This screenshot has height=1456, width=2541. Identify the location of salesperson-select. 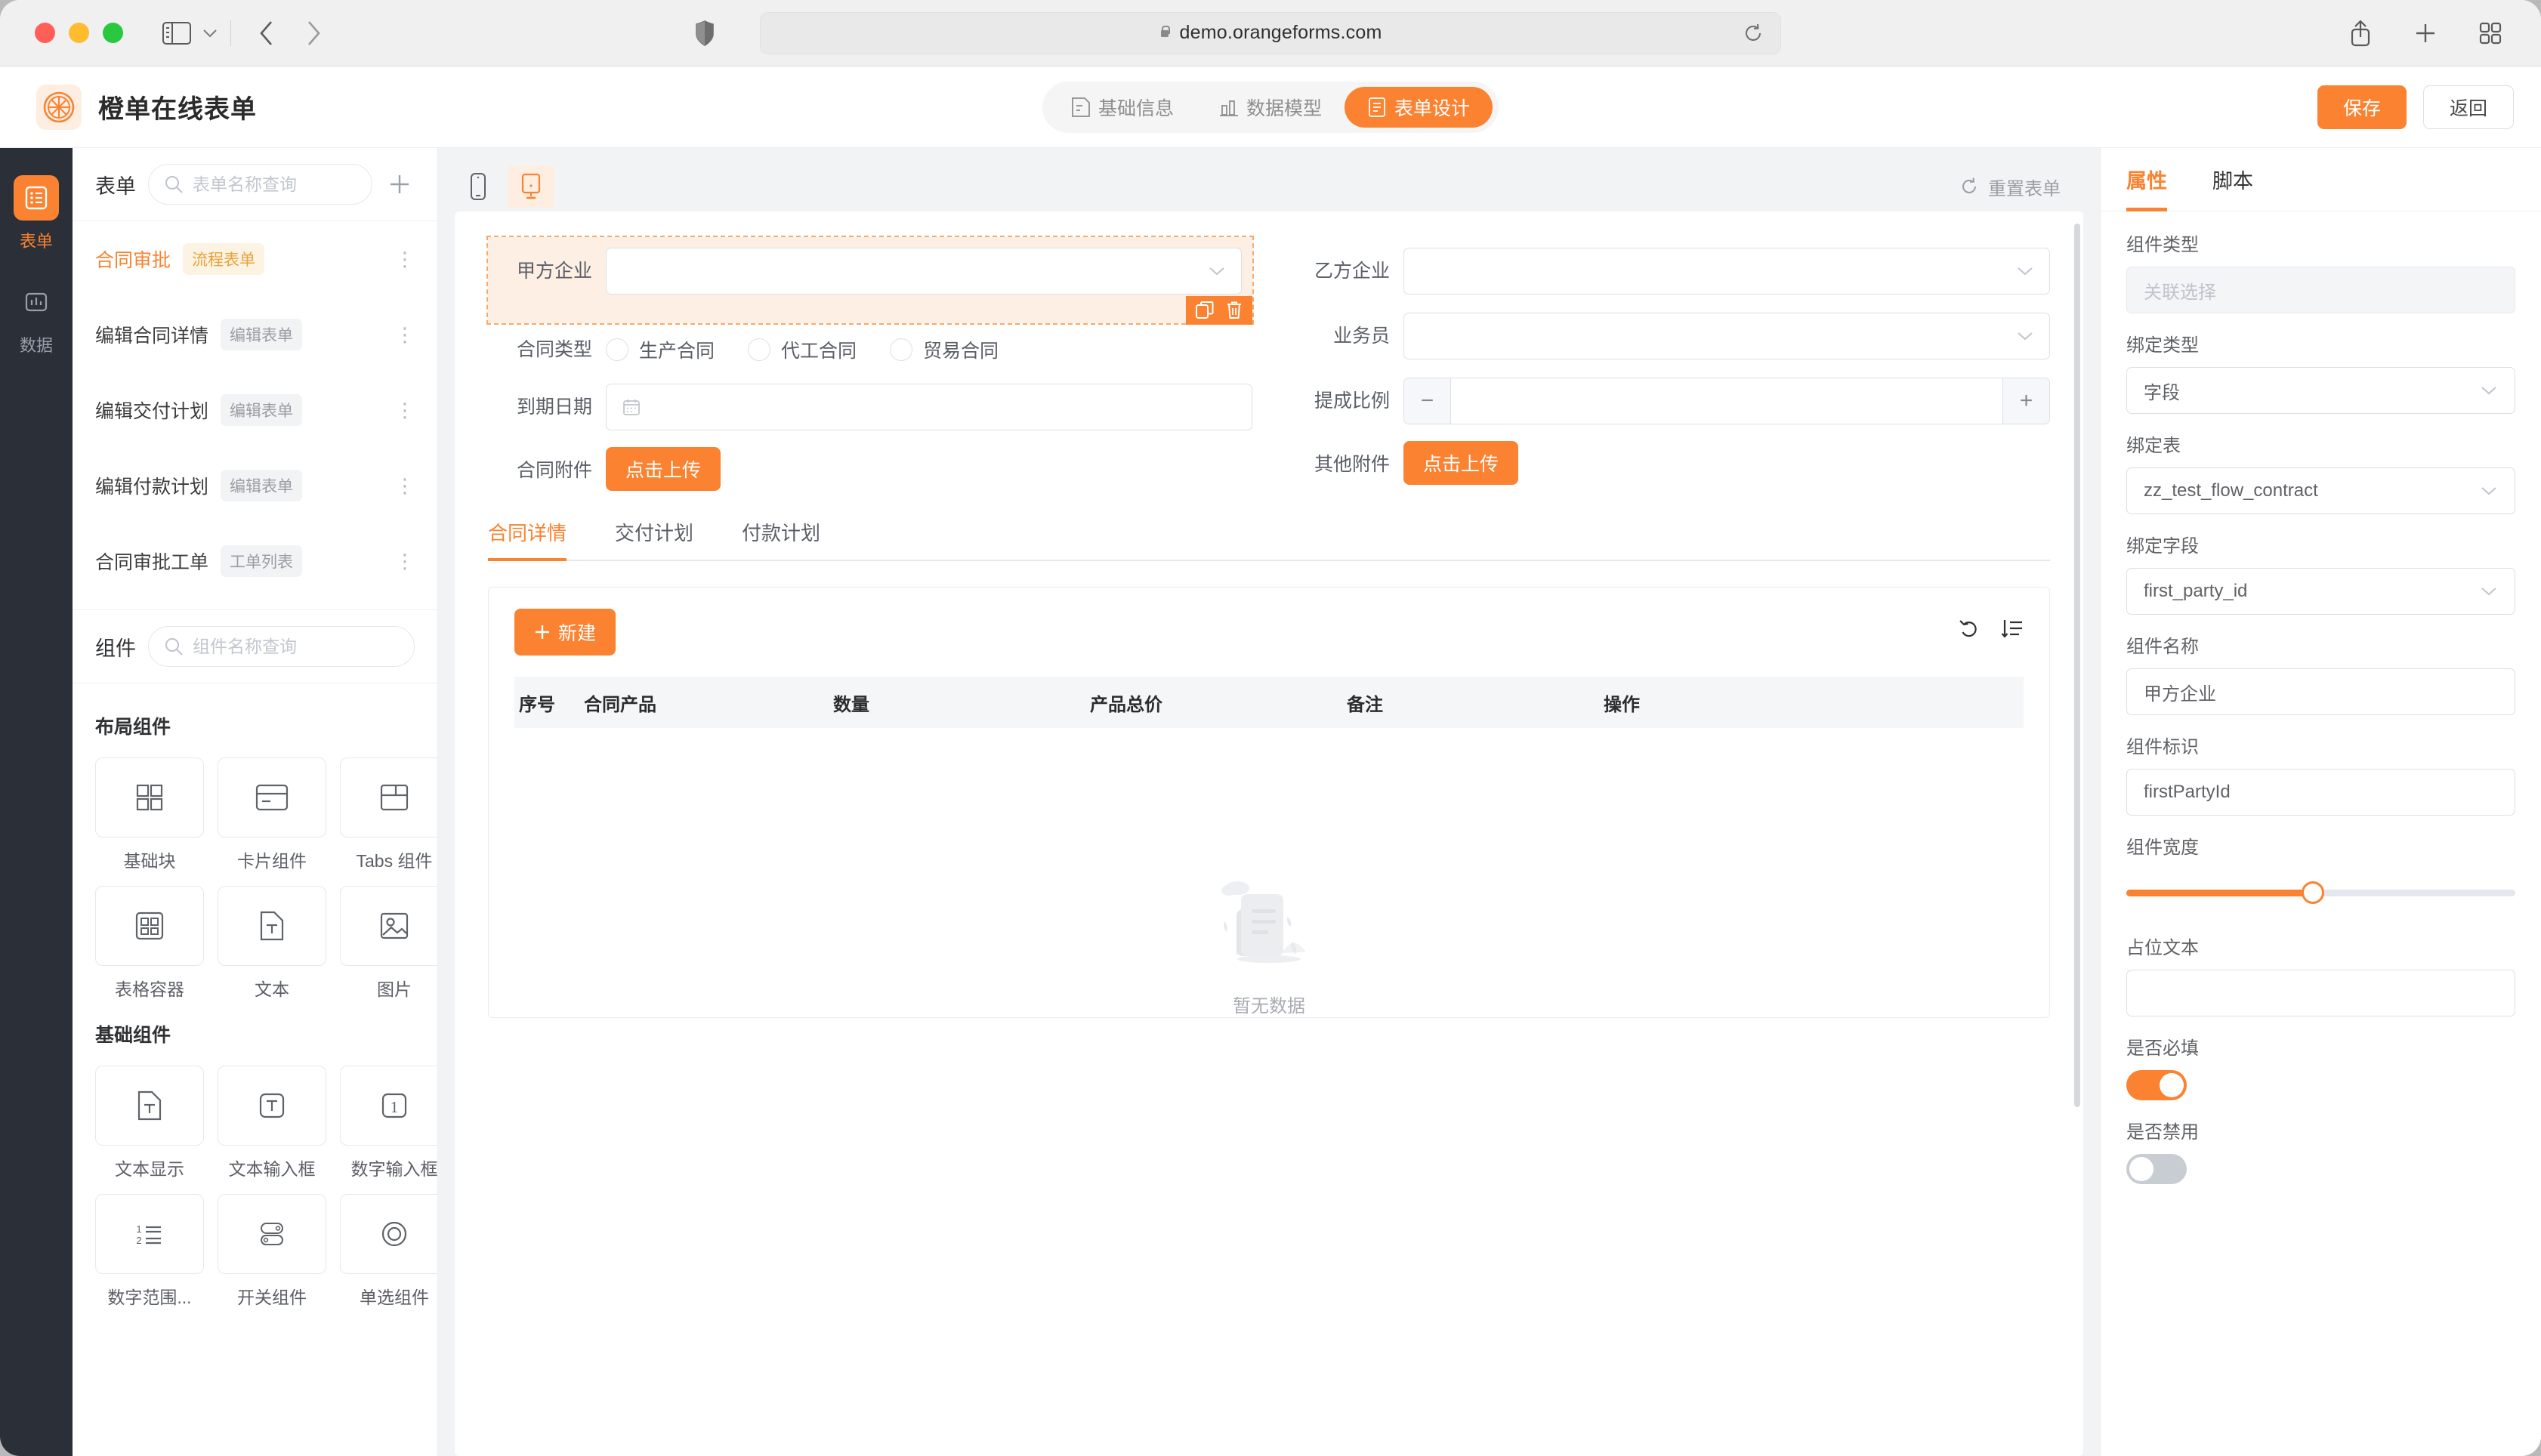
(1726, 336).